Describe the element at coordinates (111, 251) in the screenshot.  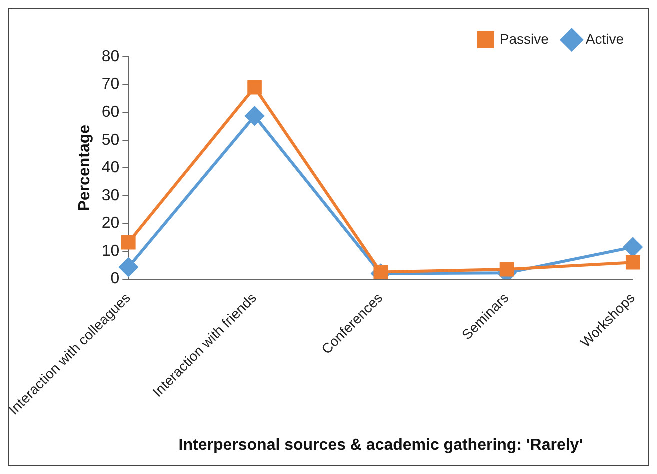
I see `y-tick-label: 10` at that location.